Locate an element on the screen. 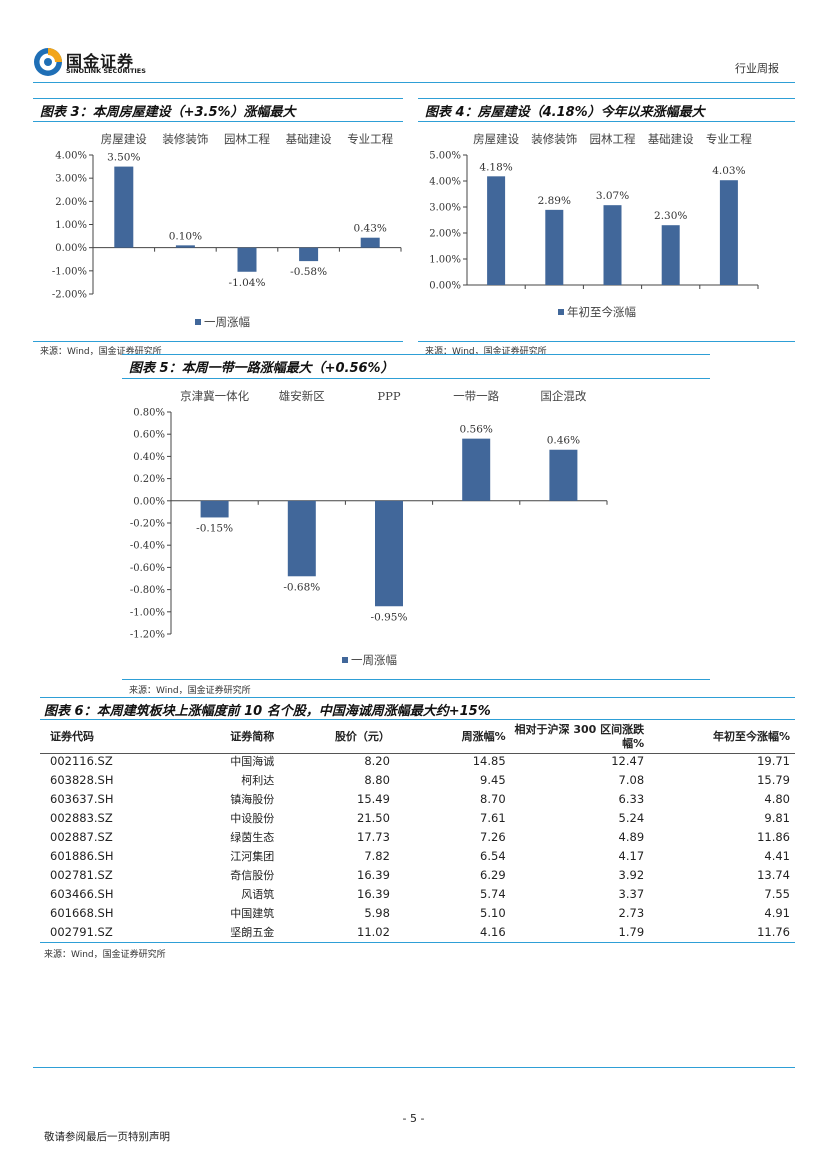  table-cell: 5.10 is located at coordinates (493, 913).